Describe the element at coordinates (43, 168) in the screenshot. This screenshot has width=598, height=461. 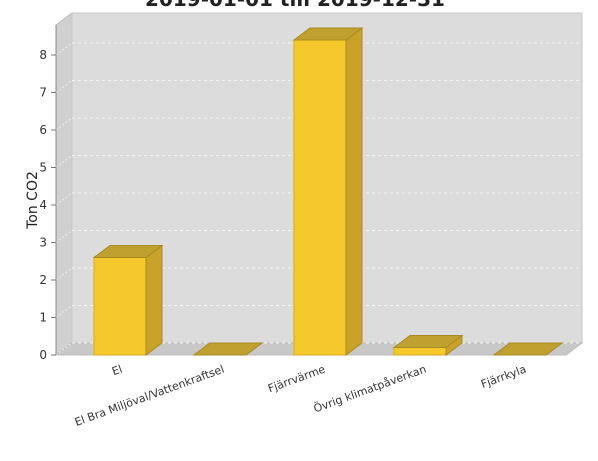
I see `y-tick-label-5: 5` at that location.